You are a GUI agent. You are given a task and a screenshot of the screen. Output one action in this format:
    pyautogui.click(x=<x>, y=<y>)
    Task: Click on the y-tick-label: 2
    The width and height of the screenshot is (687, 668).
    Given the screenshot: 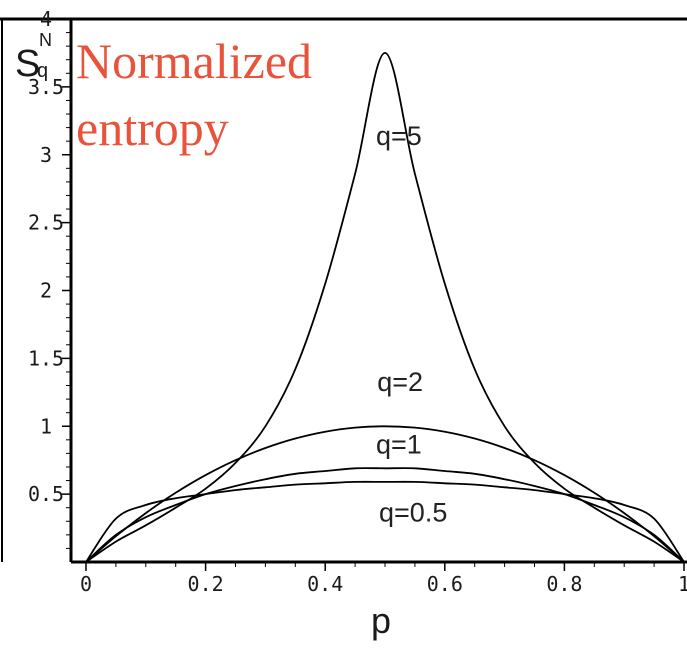 What is the action you would take?
    pyautogui.click(x=46, y=291)
    